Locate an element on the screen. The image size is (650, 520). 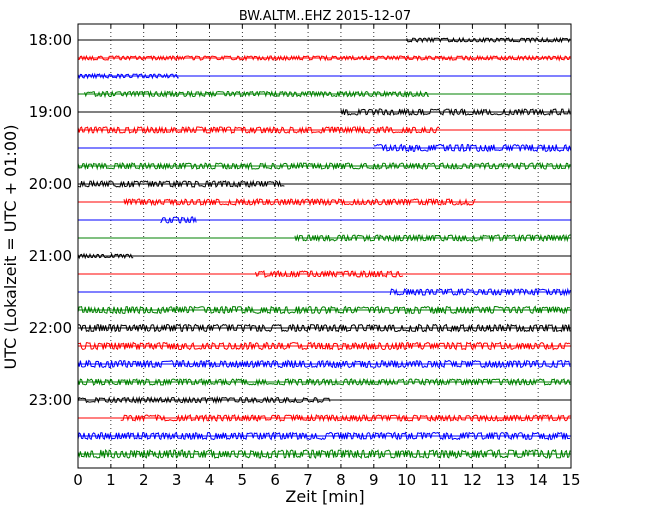
trace-row-2000 is located at coordinates (324, 184).